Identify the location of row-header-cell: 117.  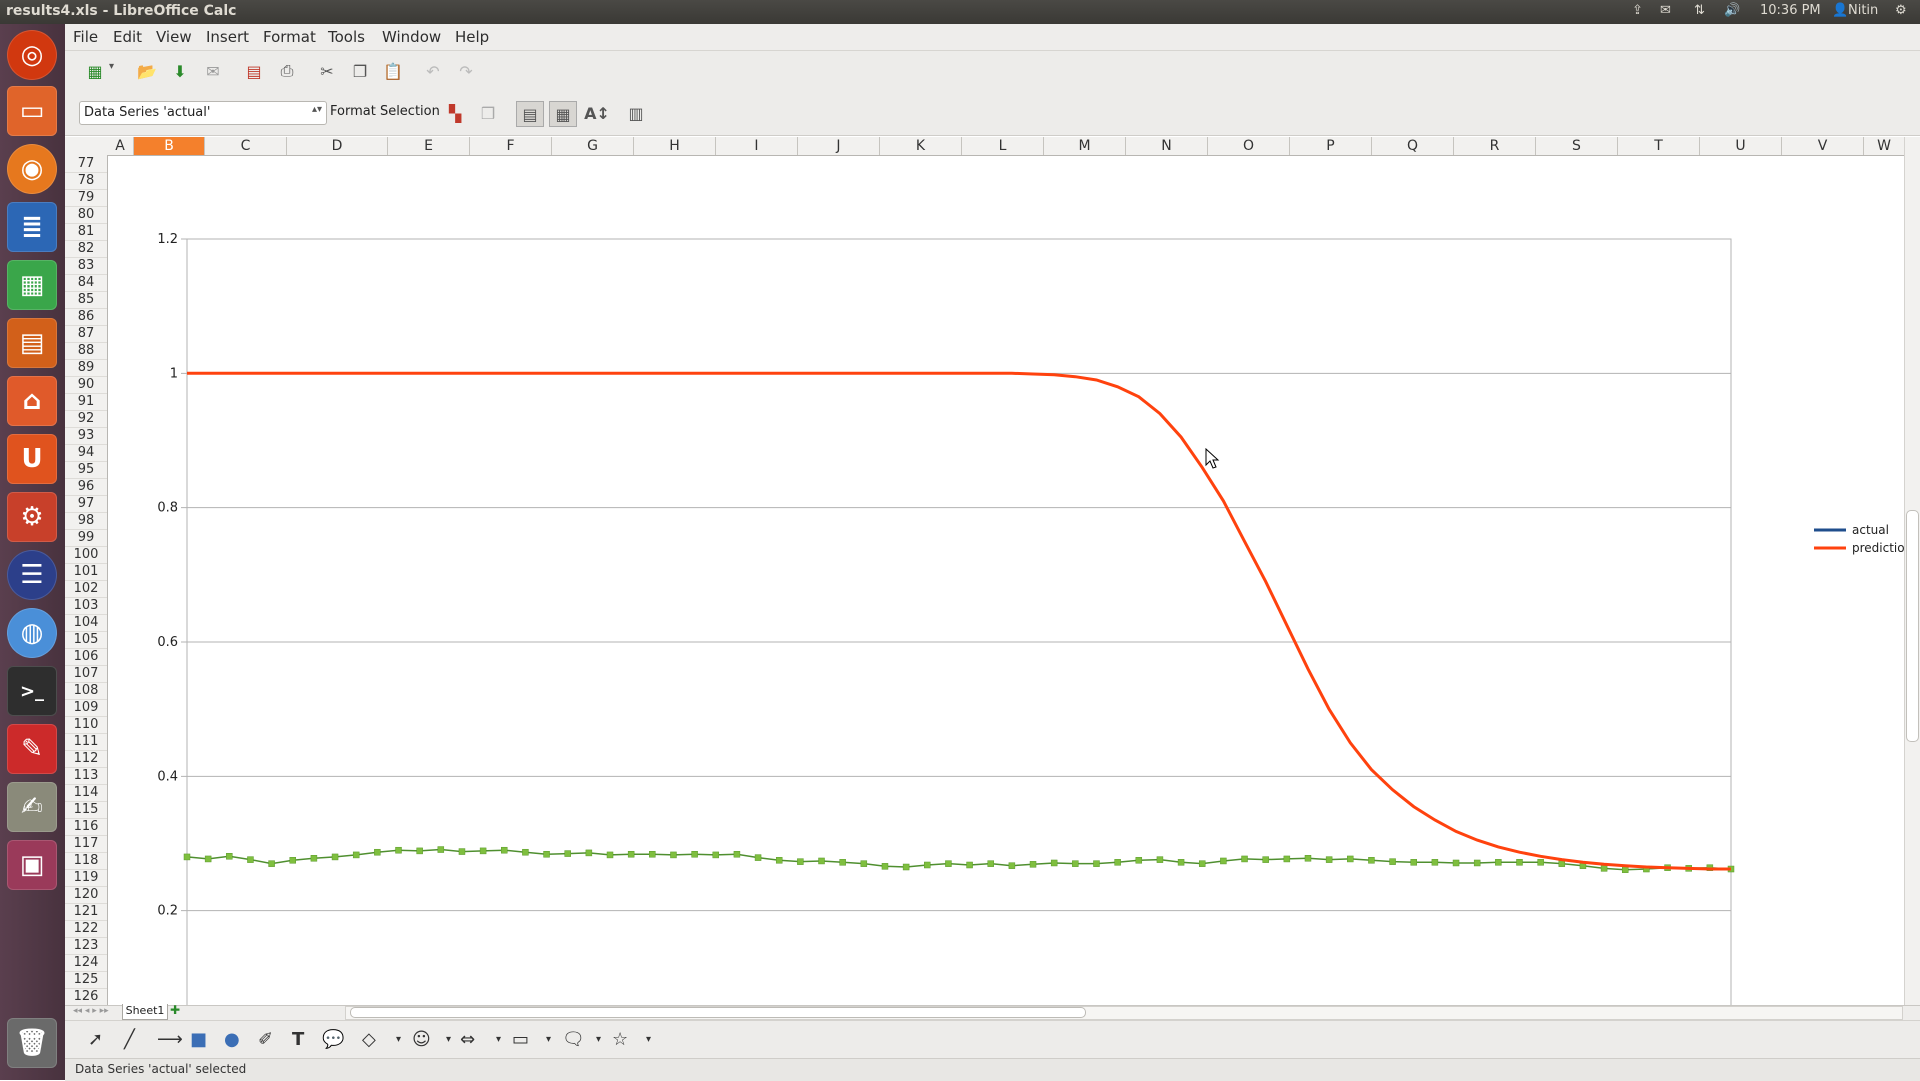
(86, 844).